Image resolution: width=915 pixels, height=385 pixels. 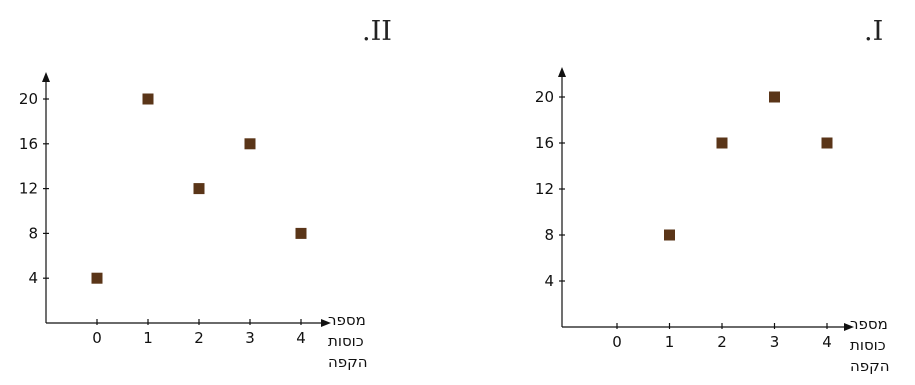 I want to click on chart-title: .I, so click(x=873, y=31).